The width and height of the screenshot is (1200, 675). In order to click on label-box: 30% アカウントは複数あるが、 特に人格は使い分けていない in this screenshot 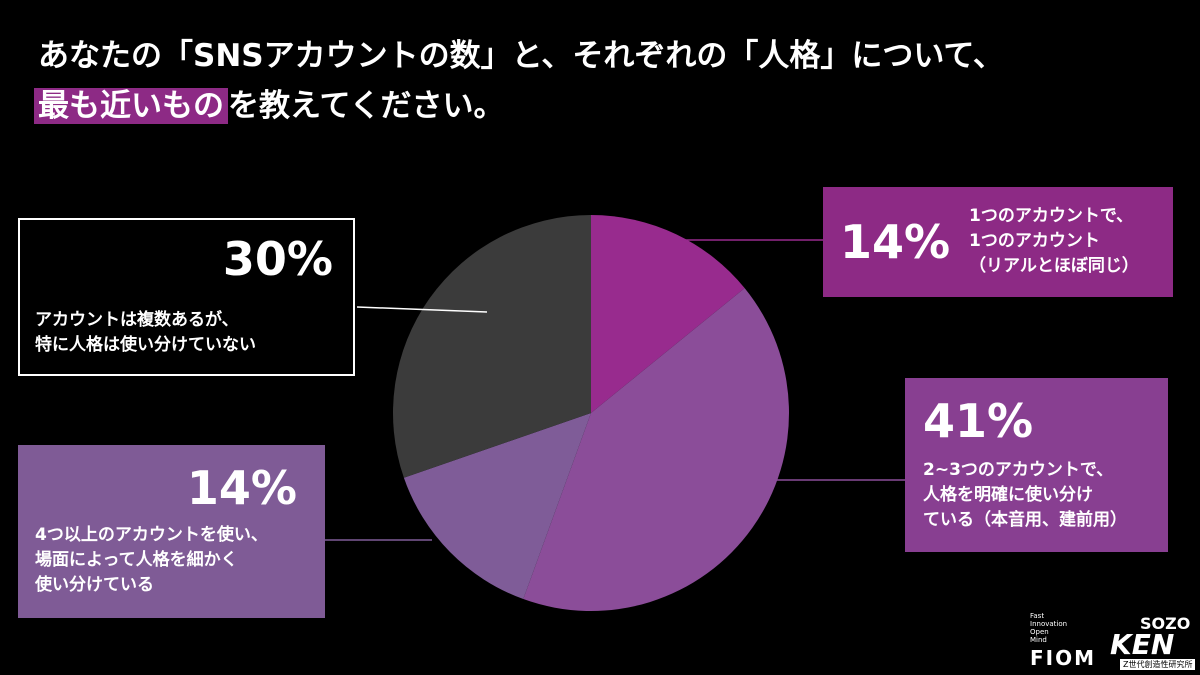, I will do `click(186, 297)`.